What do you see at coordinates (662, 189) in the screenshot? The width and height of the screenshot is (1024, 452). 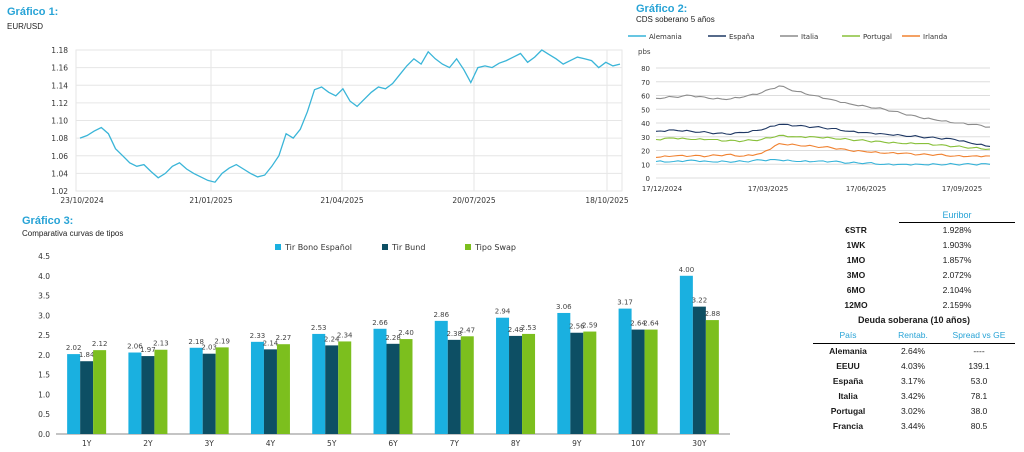 I see `x-tick-label: 17/12/2024` at bounding box center [662, 189].